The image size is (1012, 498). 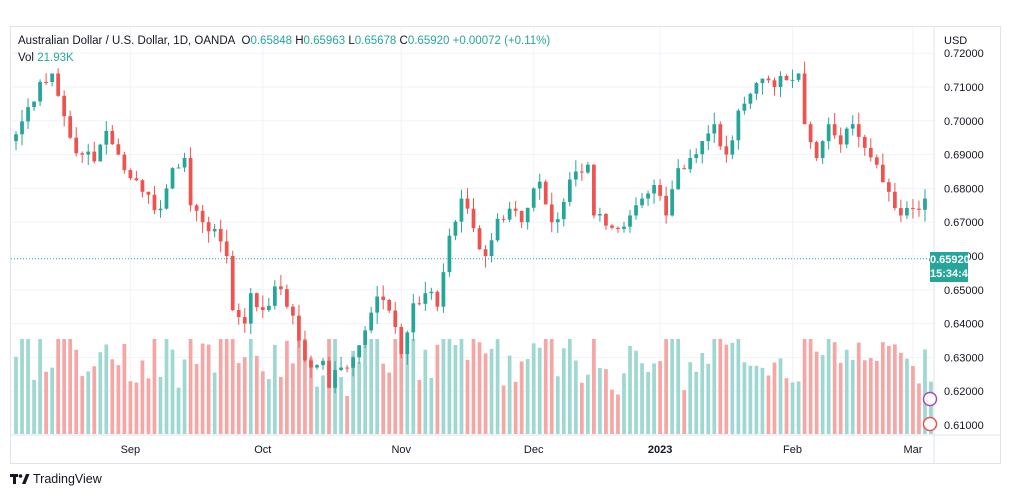 What do you see at coordinates (930, 424) in the screenshot?
I see `dividend-marker-icon` at bounding box center [930, 424].